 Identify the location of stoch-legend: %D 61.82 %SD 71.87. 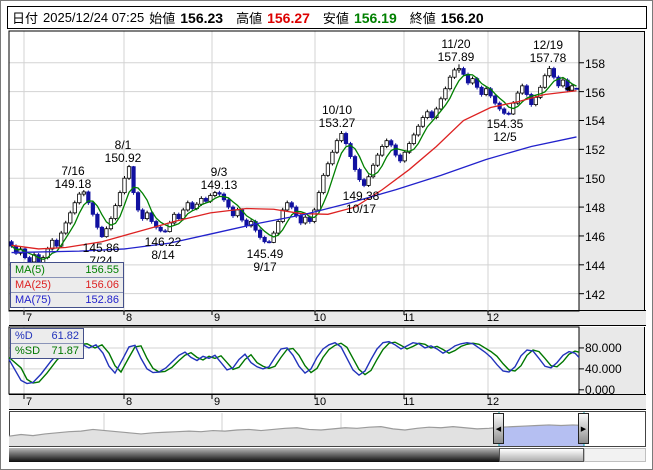
(47, 343).